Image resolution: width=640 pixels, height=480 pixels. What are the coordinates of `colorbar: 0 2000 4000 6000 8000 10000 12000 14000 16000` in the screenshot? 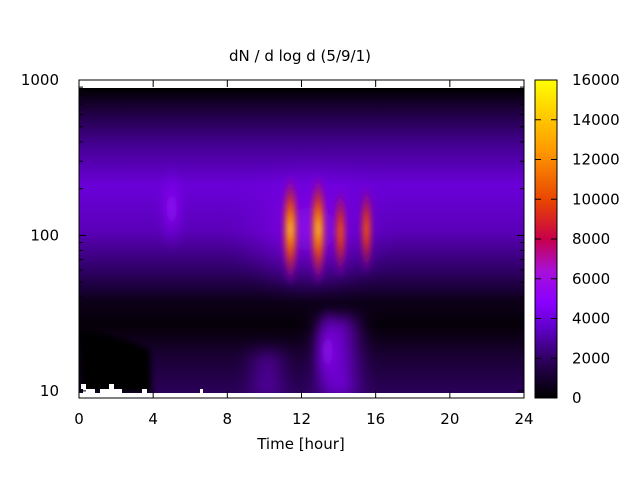 It's located at (577, 239).